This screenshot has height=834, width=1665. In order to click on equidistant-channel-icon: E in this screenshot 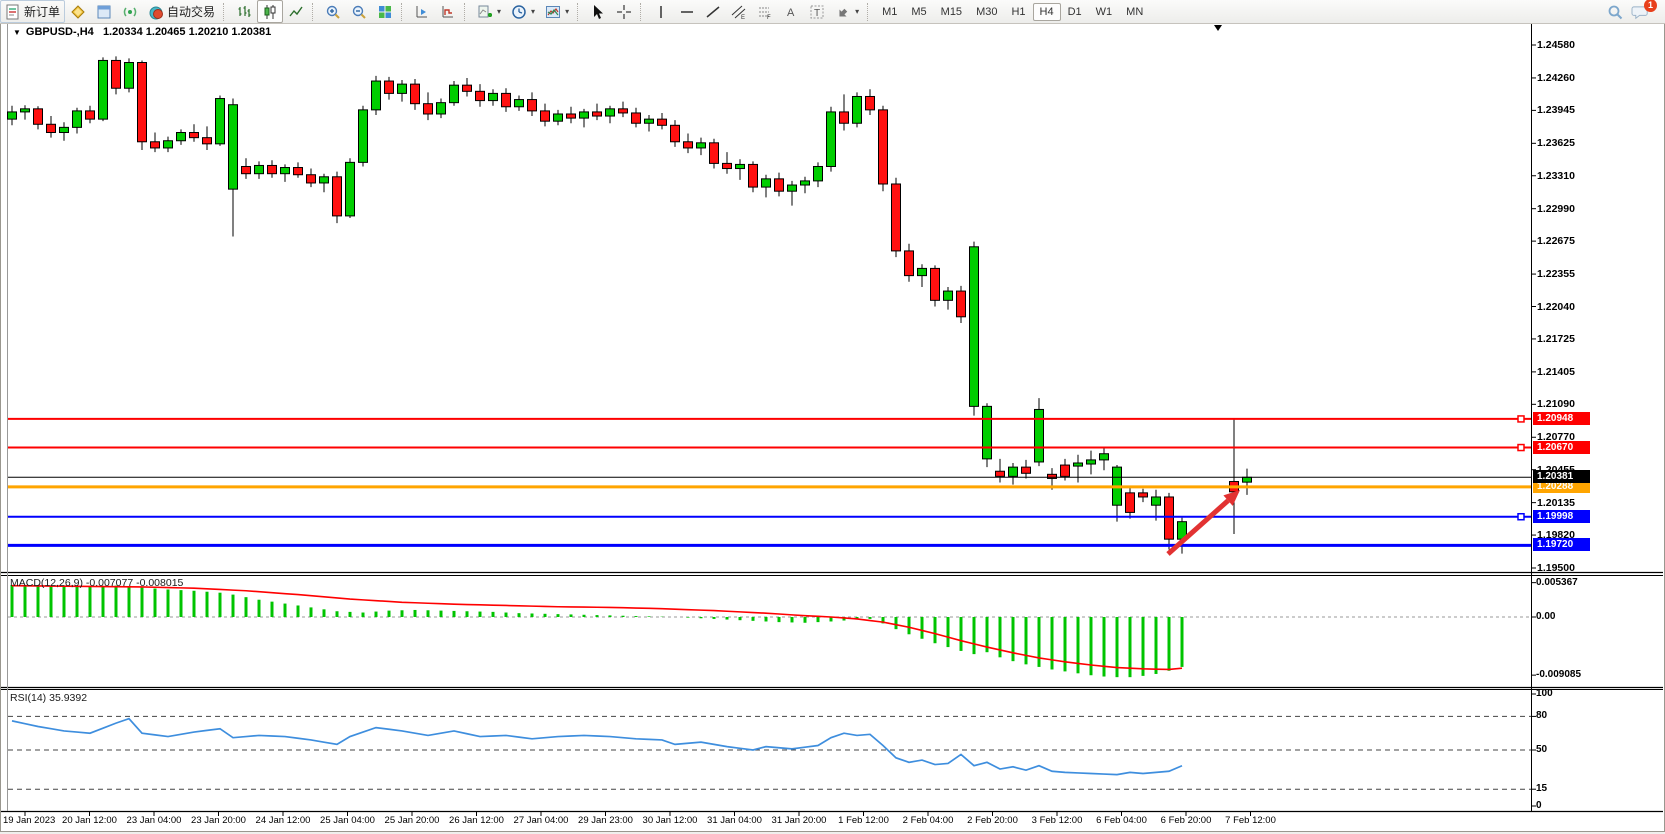, I will do `click(739, 12)`.